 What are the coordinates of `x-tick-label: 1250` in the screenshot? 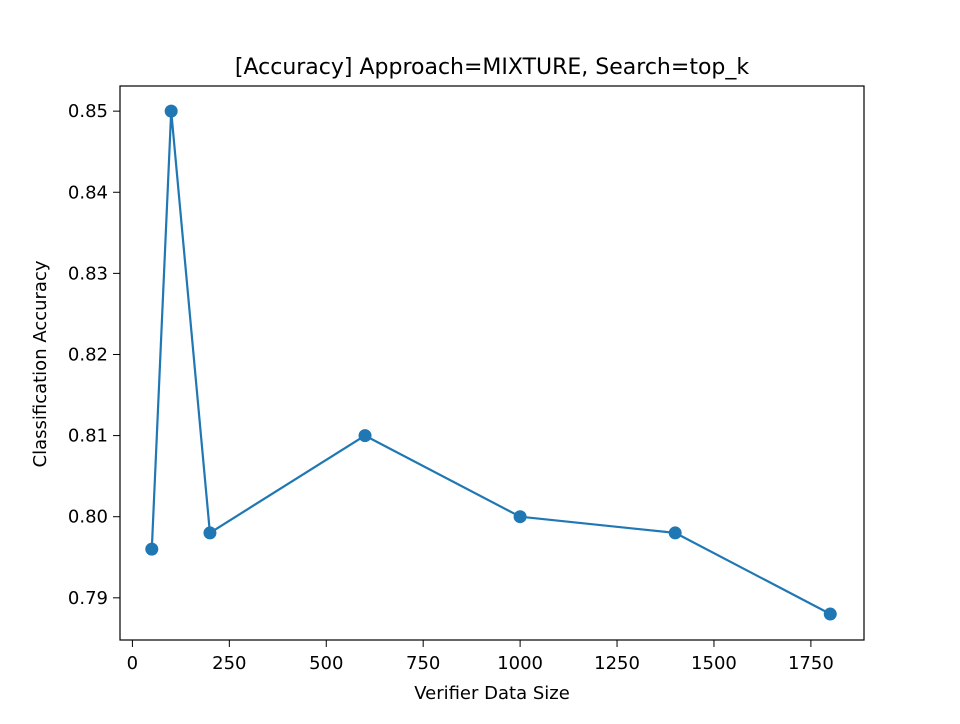 It's located at (617, 663).